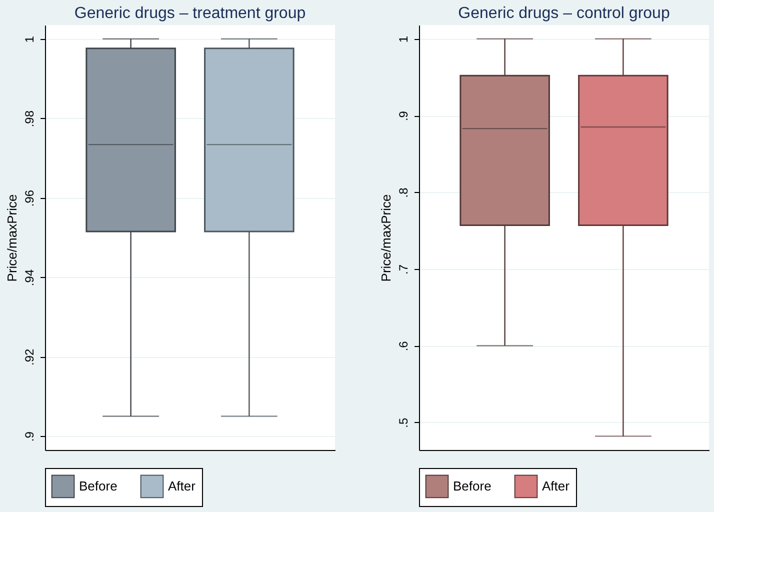 Image resolution: width=768 pixels, height=561 pixels. Describe the element at coordinates (403, 423) in the screenshot. I see `y-tick-label: .5` at that location.